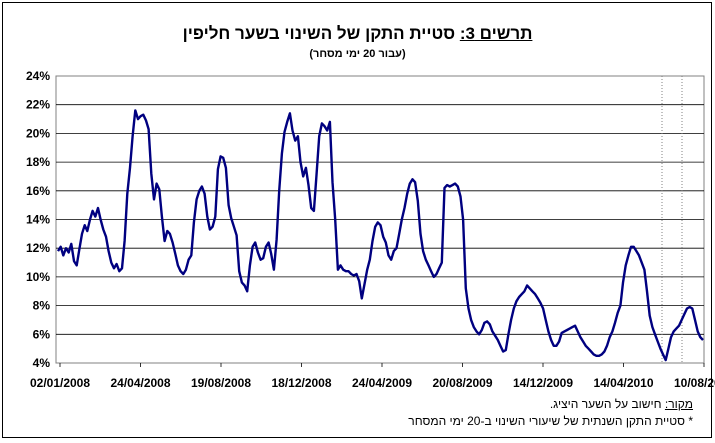 The height and width of the screenshot is (443, 715). Describe the element at coordinates (678, 404) in the screenshot. I see `source-label: מקור:` at that location.